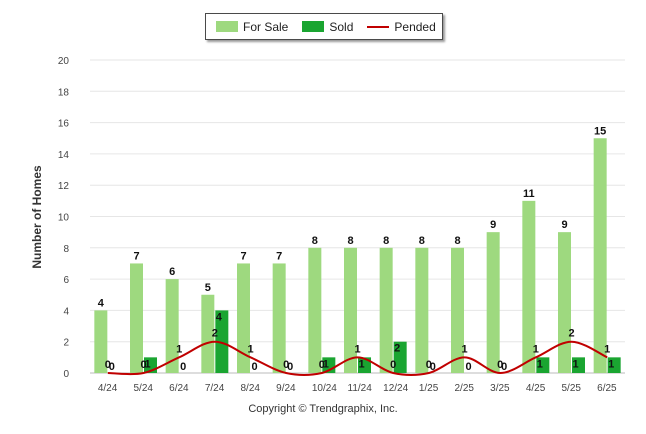 The width and height of the screenshot is (646, 434). I want to click on legend-item-for-sale: For Sale, so click(252, 27).